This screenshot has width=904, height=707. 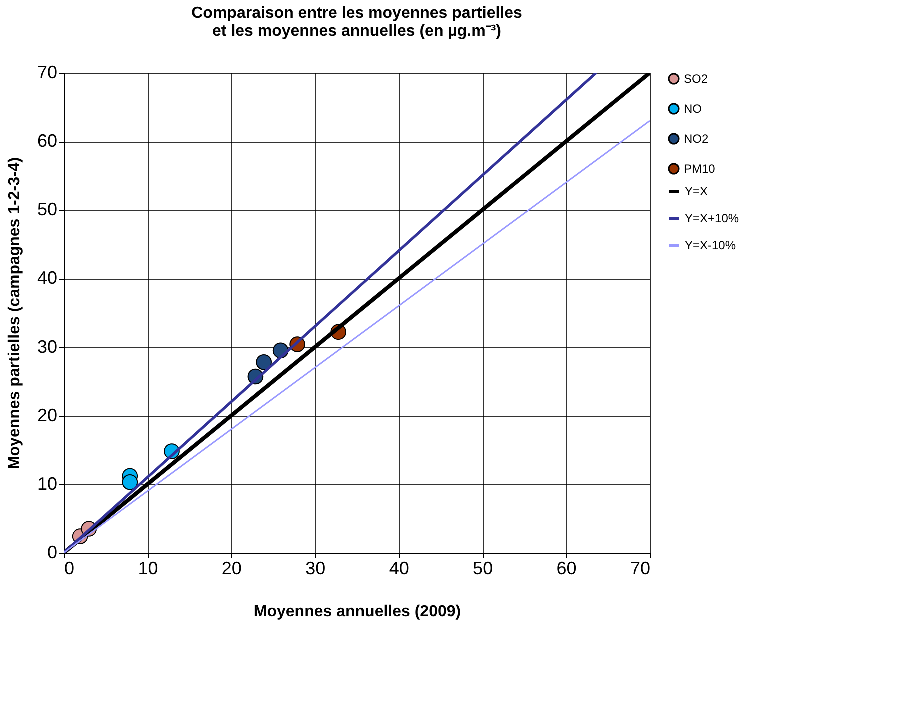 I want to click on y-axis-title: Moyennes partielles (campagnes 1-2-3-4), so click(x=15, y=313).